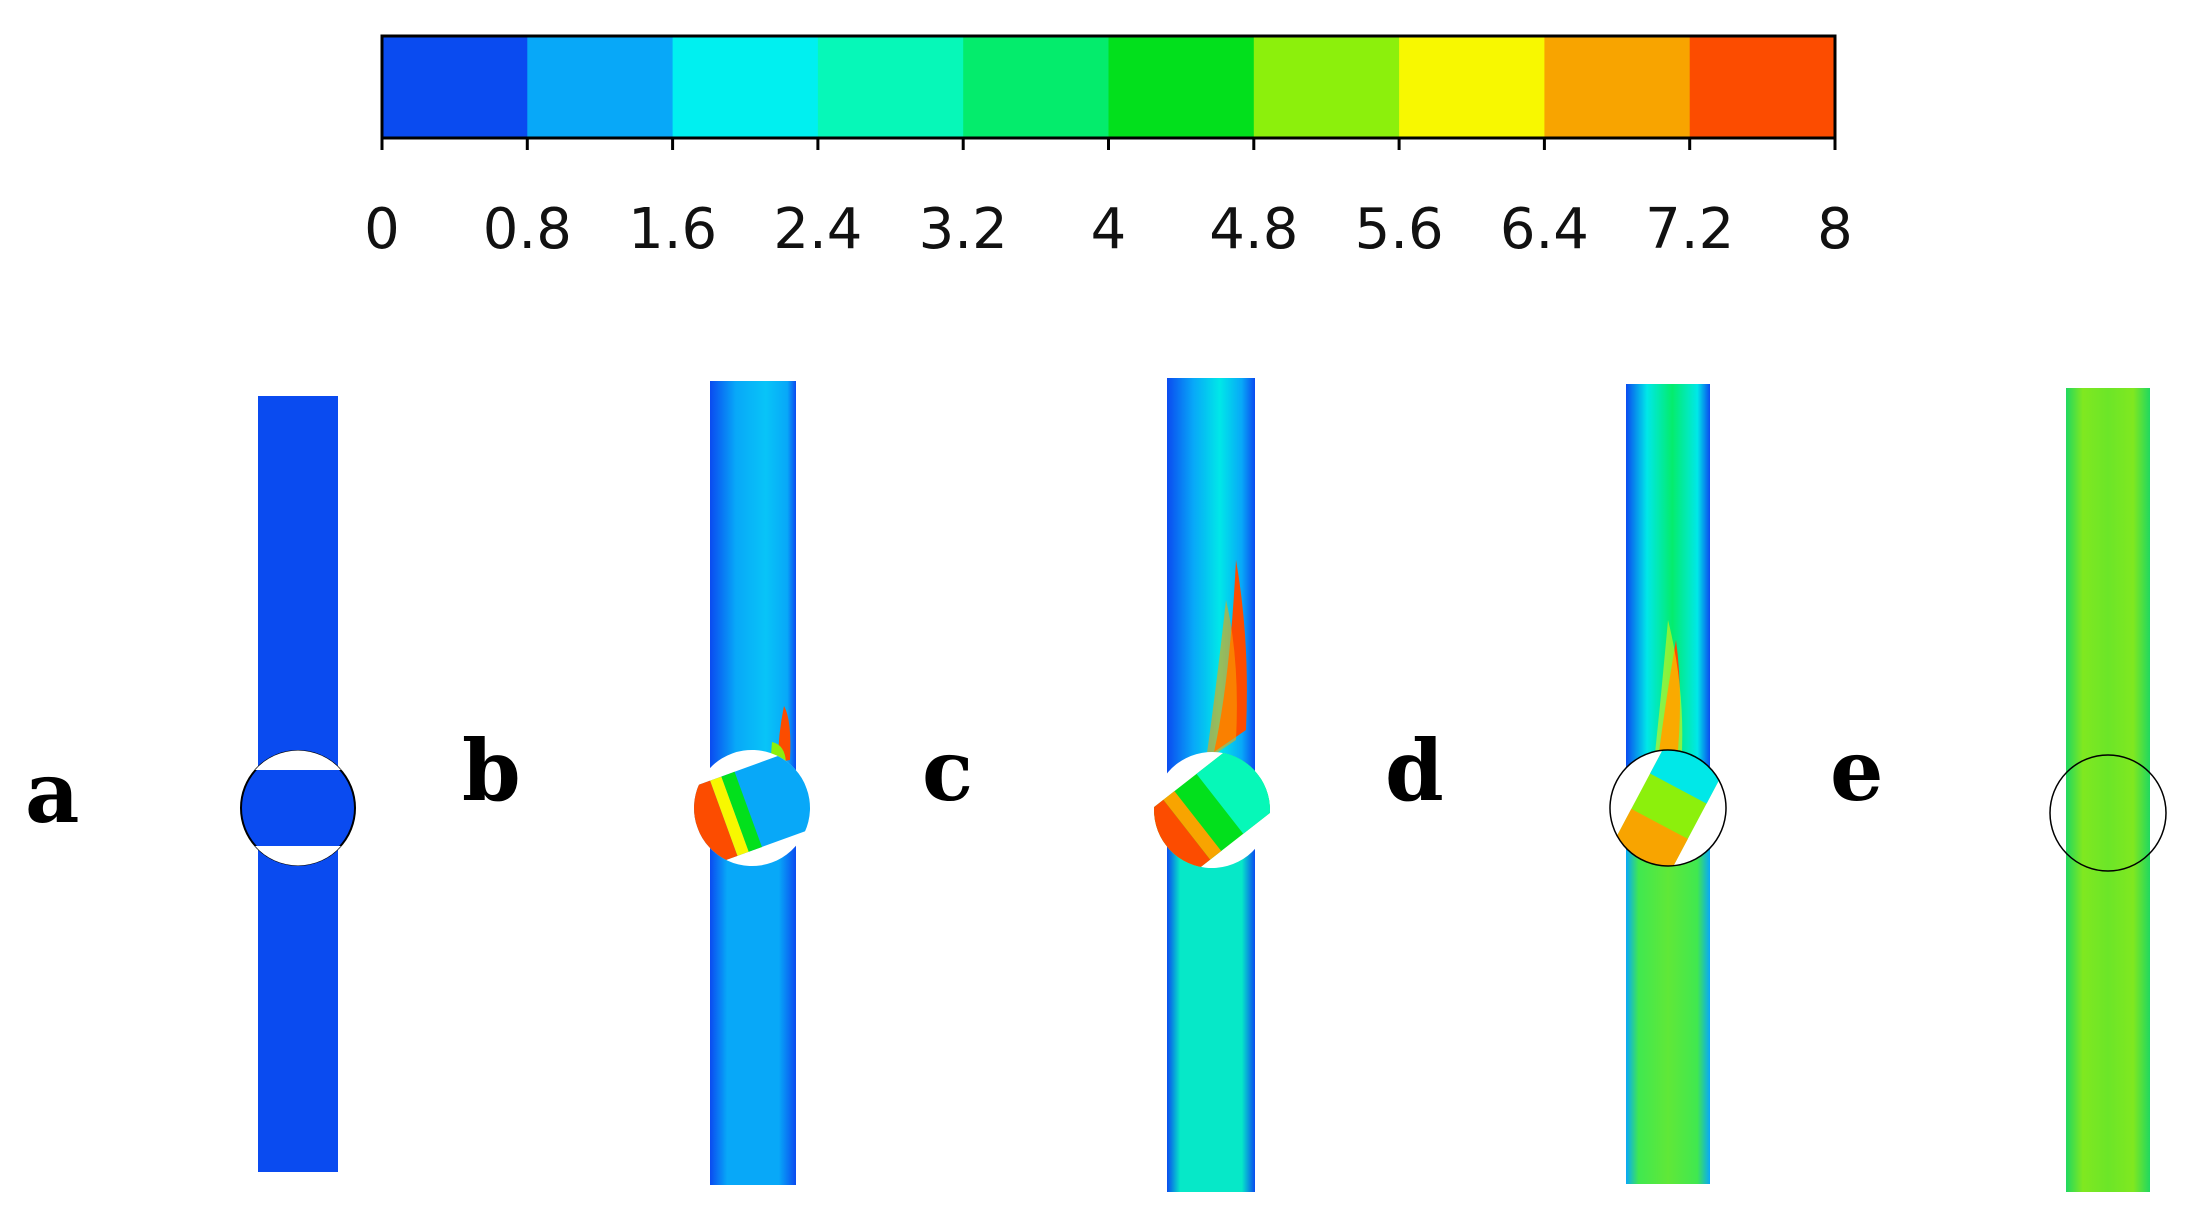 The width and height of the screenshot is (2187, 1216). Describe the element at coordinates (1668, 808) in the screenshot. I see `valve-disc-d` at that location.